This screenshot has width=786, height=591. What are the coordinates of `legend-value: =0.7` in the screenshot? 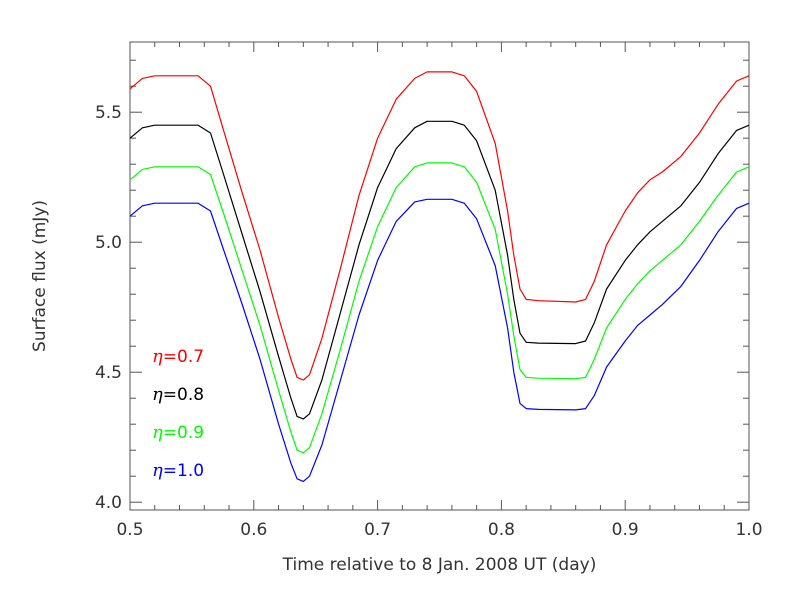 It's located at (183, 357).